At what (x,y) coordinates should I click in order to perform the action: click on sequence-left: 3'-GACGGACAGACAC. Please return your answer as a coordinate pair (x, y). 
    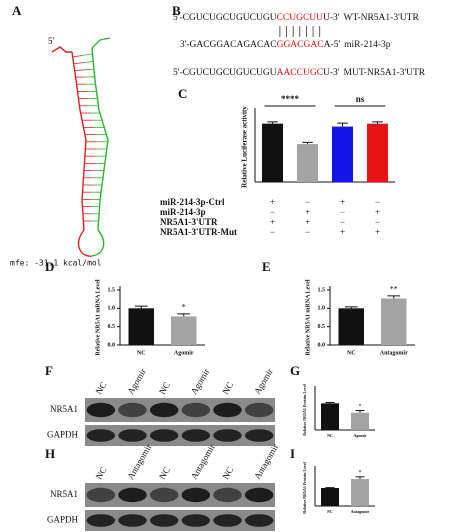
    Looking at the image, I should click on (228, 45).